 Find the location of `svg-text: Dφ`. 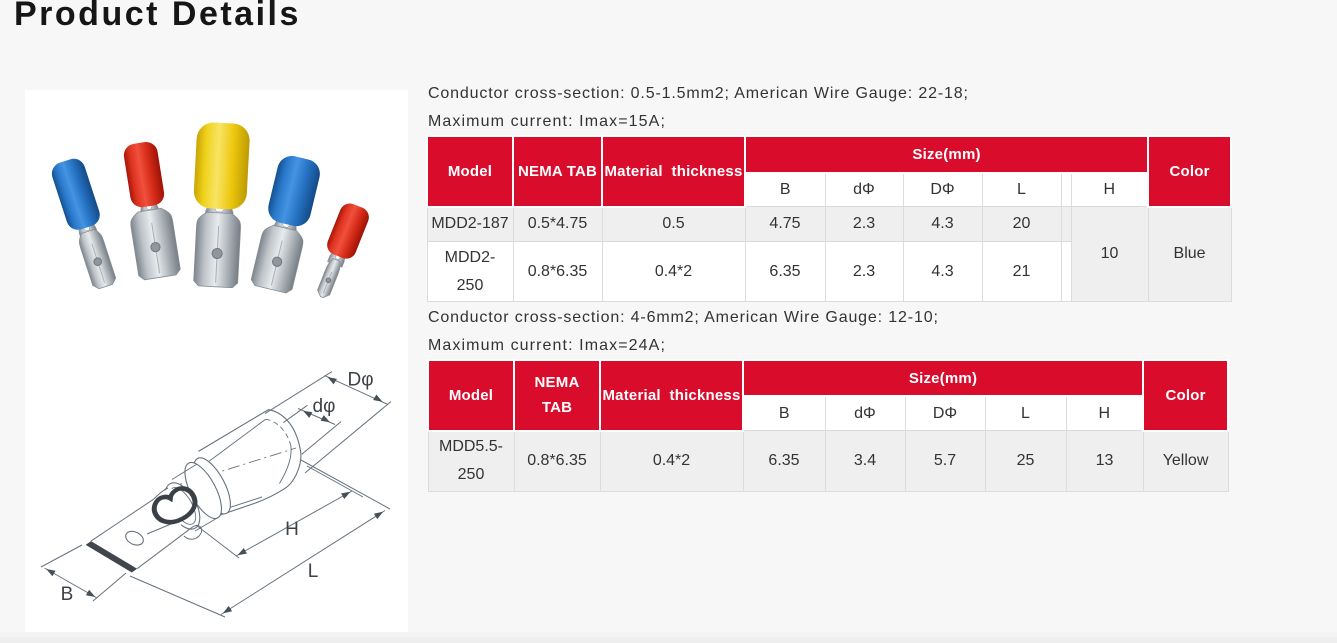

svg-text: Dφ is located at coordinates (360, 380).